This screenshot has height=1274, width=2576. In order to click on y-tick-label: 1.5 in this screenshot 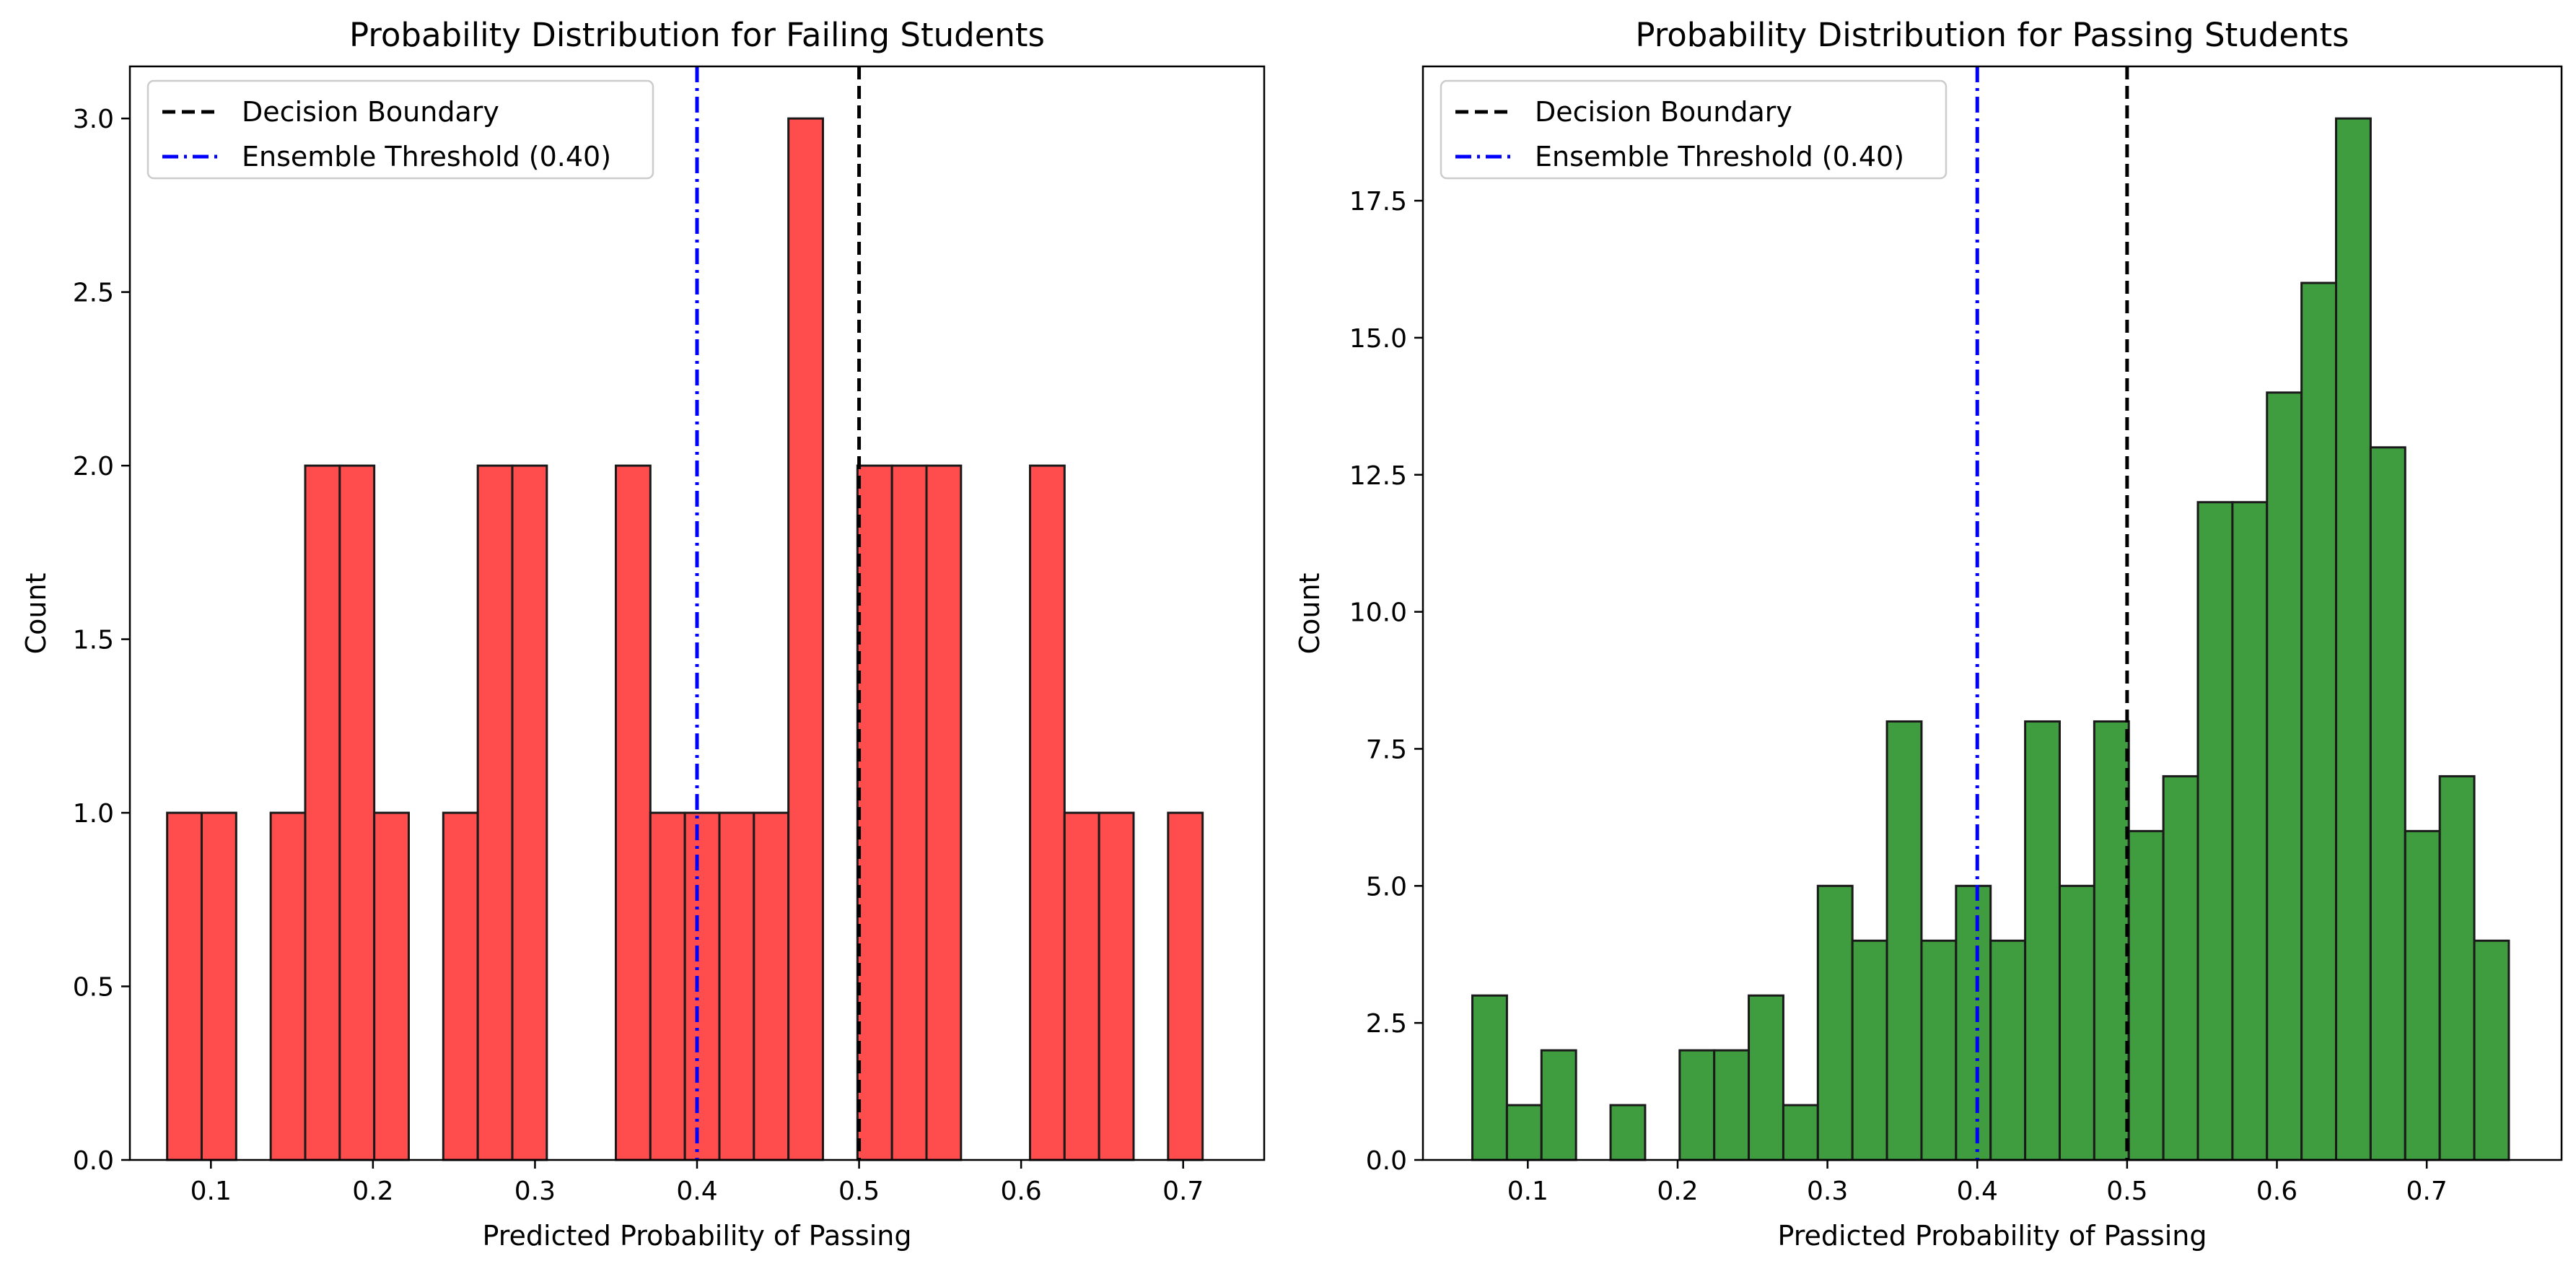, I will do `click(93, 640)`.